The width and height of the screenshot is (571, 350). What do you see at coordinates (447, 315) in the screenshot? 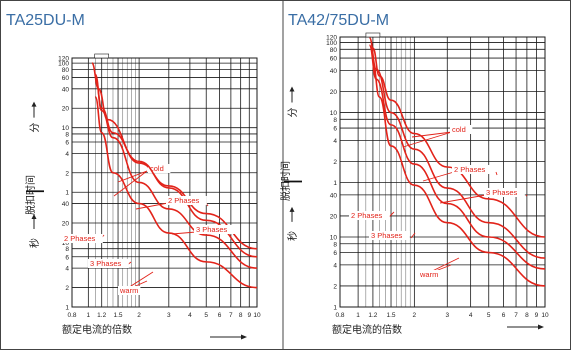
I see `x-tick-label: 3` at bounding box center [447, 315].